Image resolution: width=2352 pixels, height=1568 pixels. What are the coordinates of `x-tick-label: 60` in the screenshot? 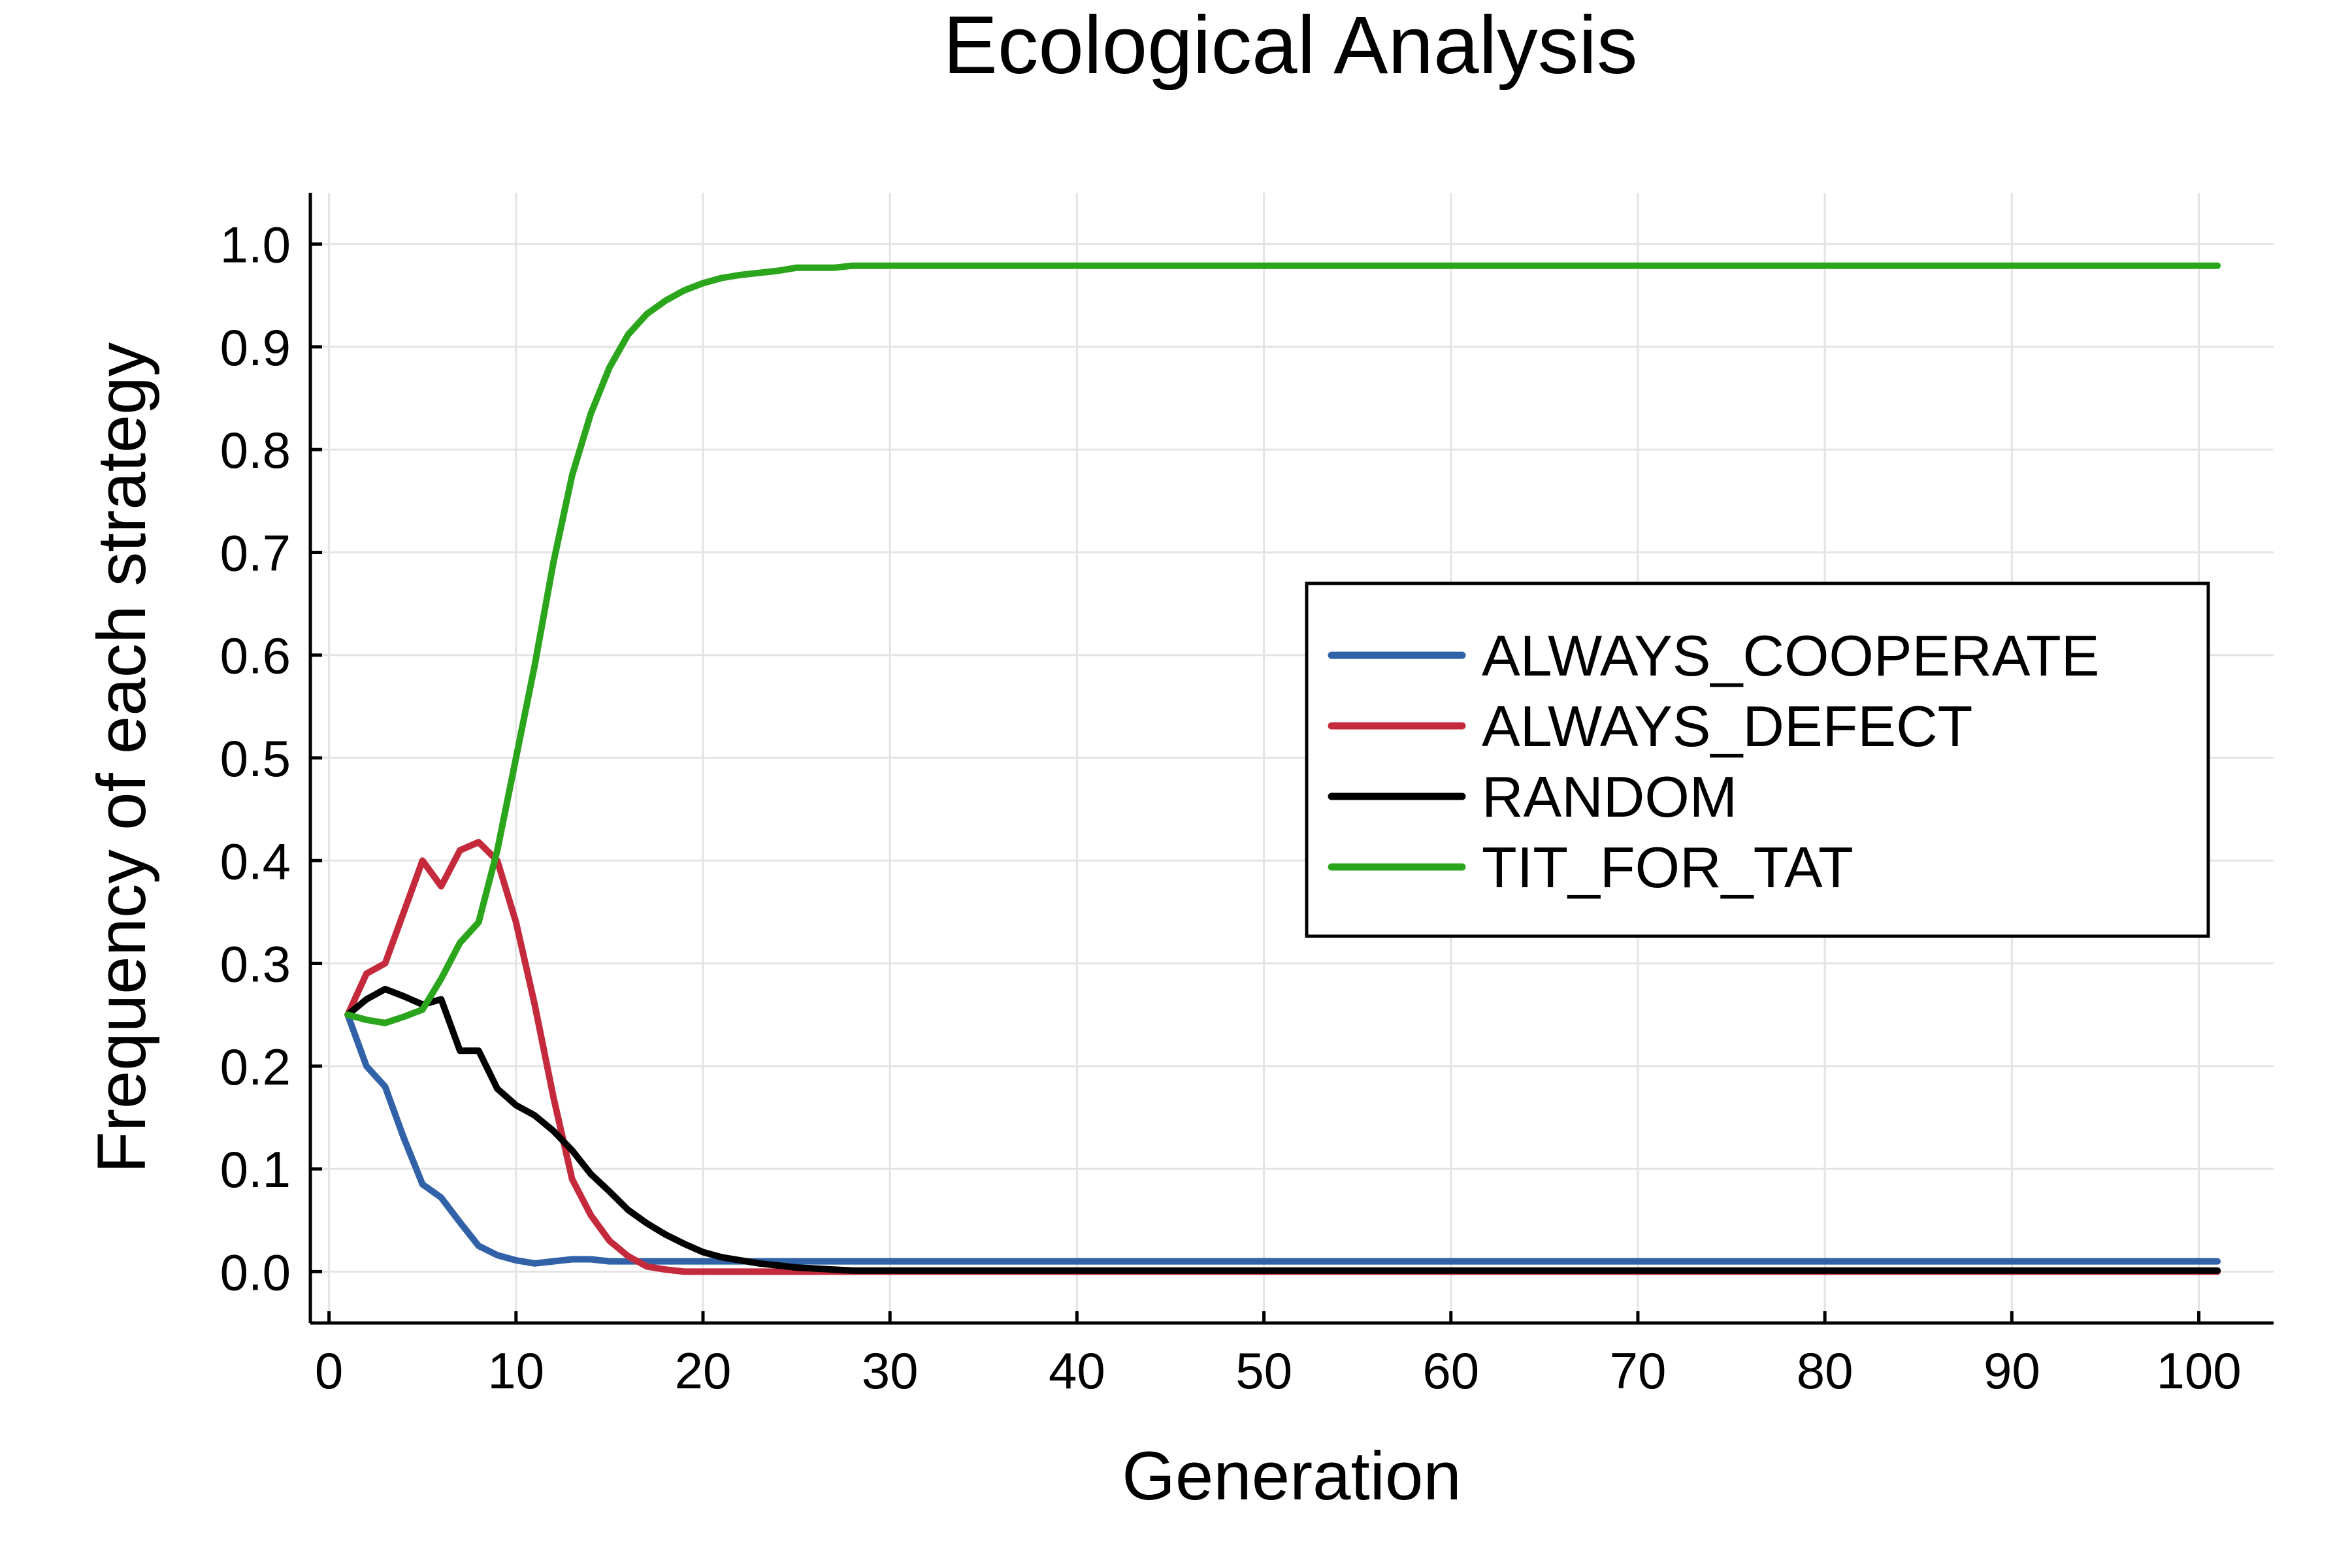 It's located at (1450, 1370).